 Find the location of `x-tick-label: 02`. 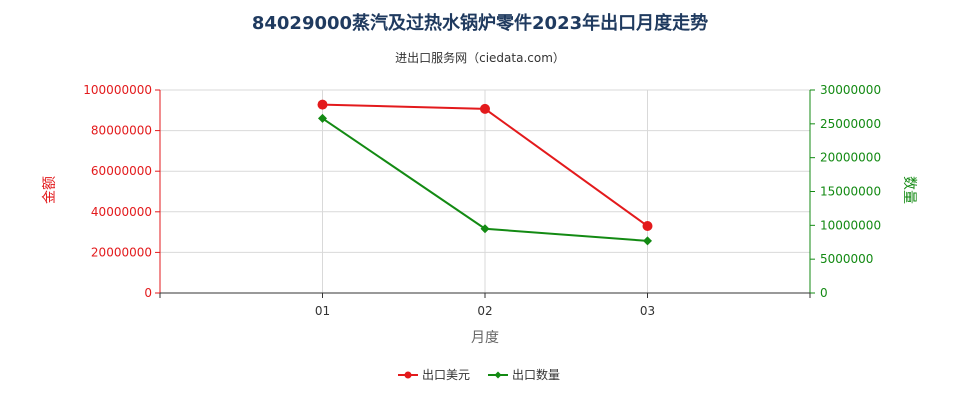

x-tick-label: 02 is located at coordinates (484, 311).